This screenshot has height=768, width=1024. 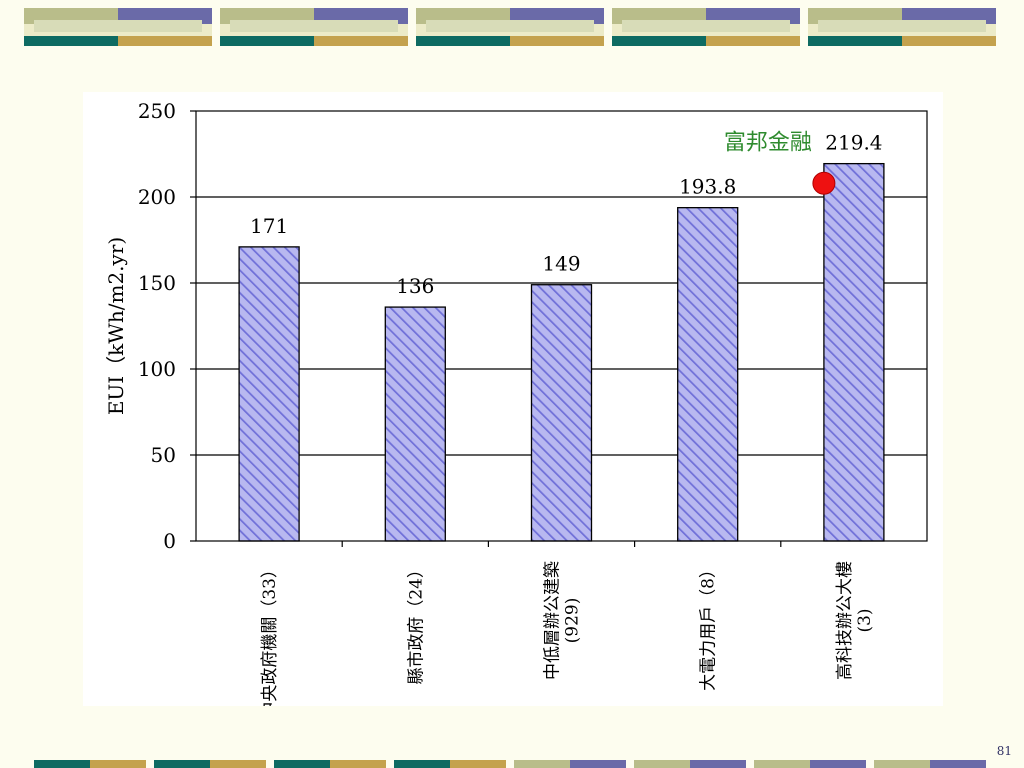 I want to click on data-label: 149, so click(x=561, y=264).